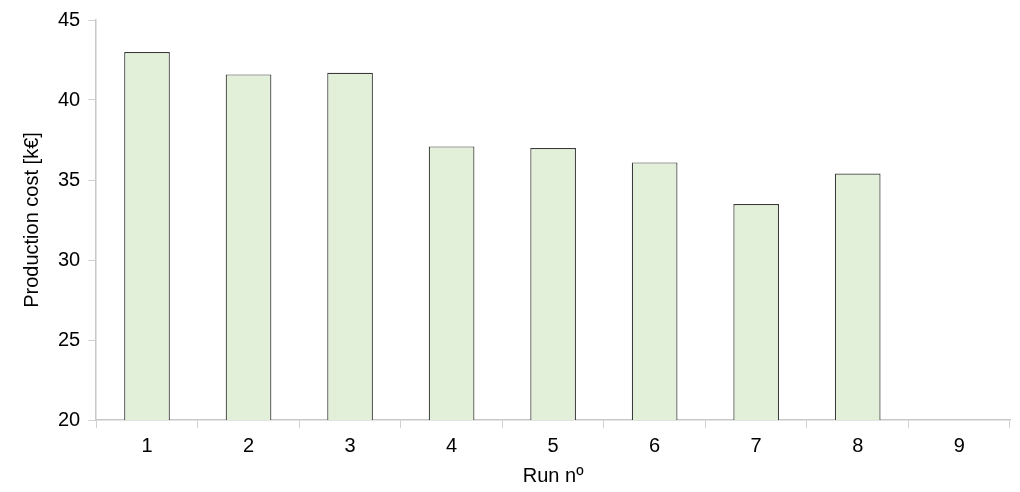  I want to click on x-tick-label: 4, so click(452, 444).